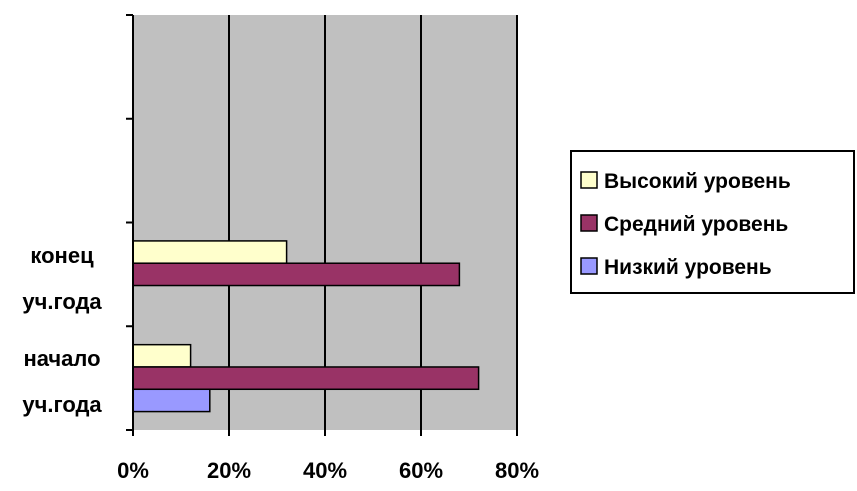  I want to click on legend-swatch-high, so click(589, 180).